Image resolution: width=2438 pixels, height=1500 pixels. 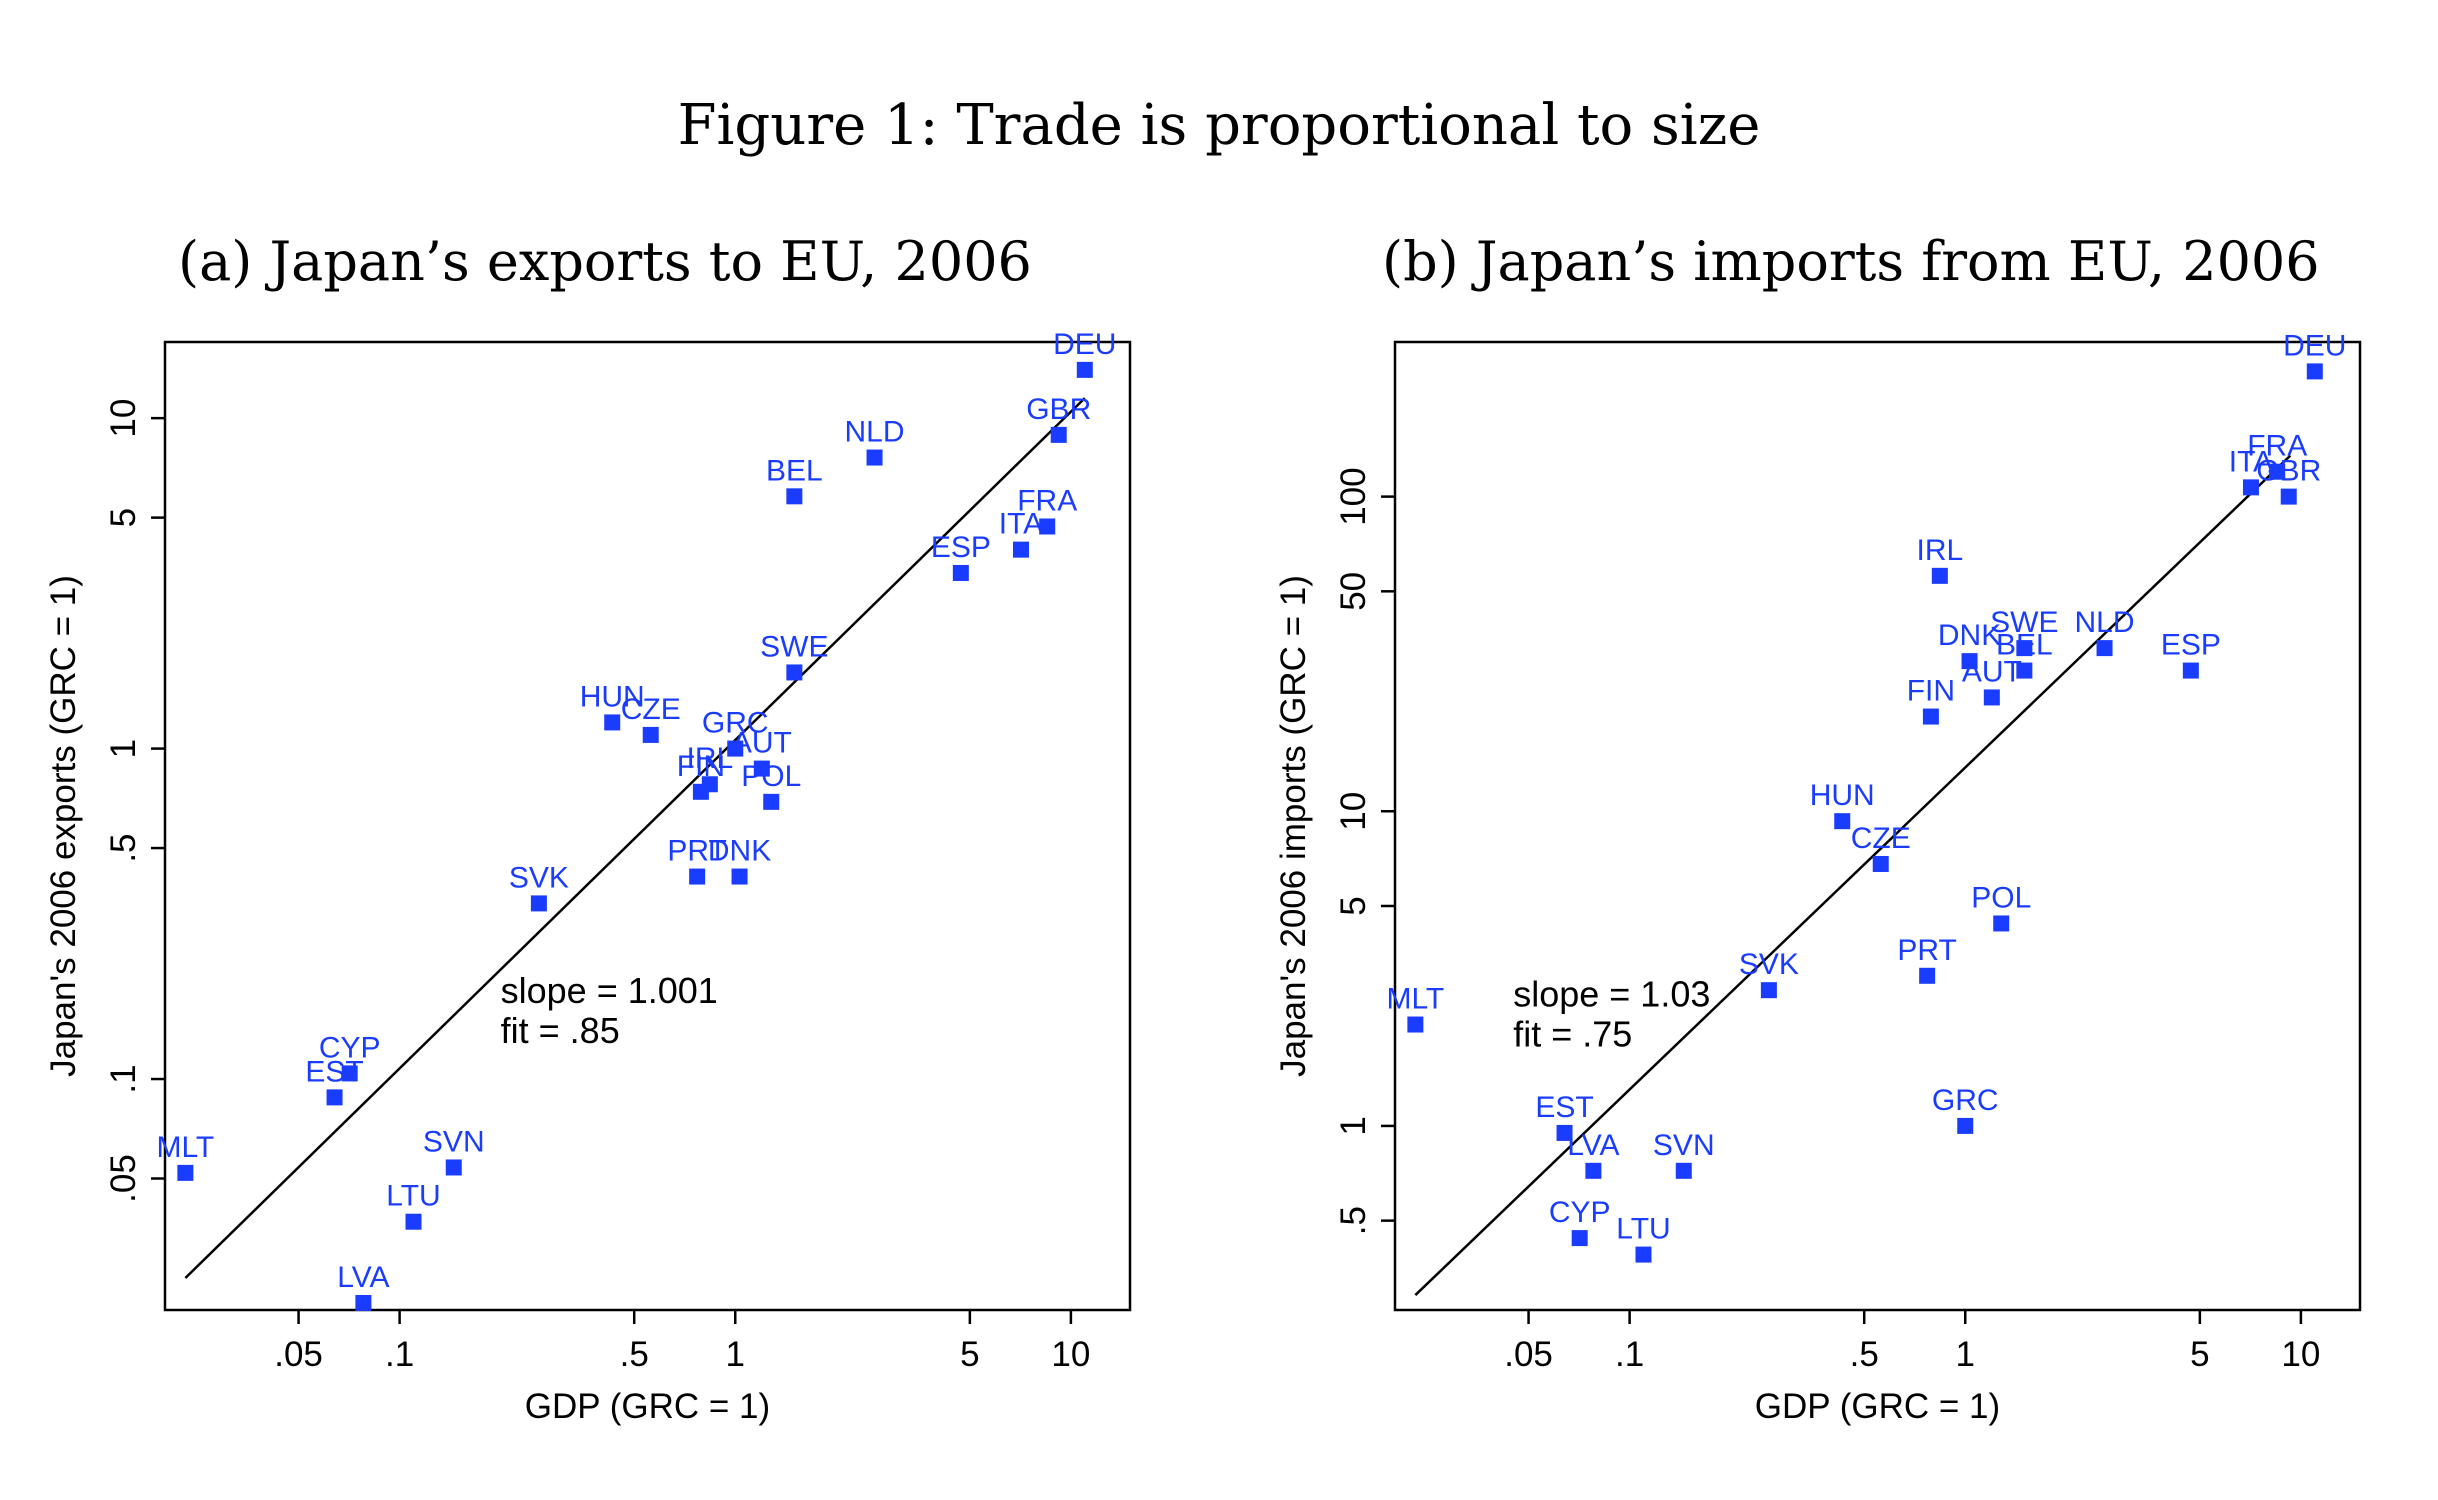 What do you see at coordinates (1851, 261) in the screenshot?
I see `panel-title: (b) Japan’s imports from EU, 2006` at bounding box center [1851, 261].